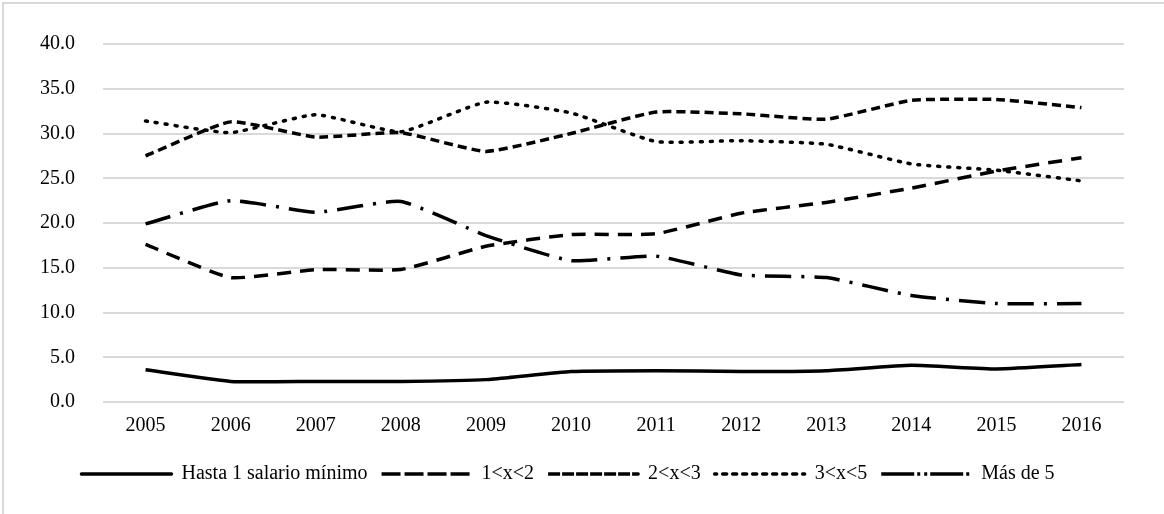 This screenshot has height=514, width=1164. Describe the element at coordinates (145, 424) in the screenshot. I see `x-tick-label: 2005` at that location.